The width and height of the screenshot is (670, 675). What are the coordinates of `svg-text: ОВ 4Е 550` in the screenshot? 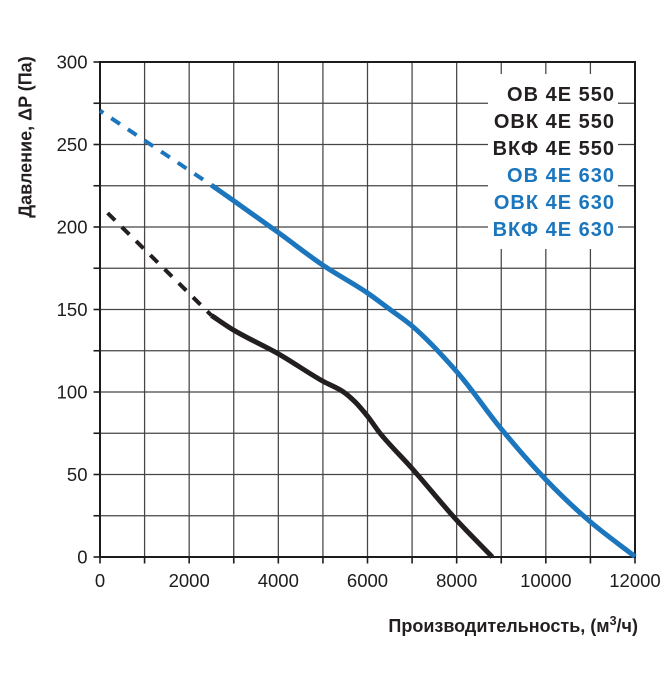 It's located at (561, 95).